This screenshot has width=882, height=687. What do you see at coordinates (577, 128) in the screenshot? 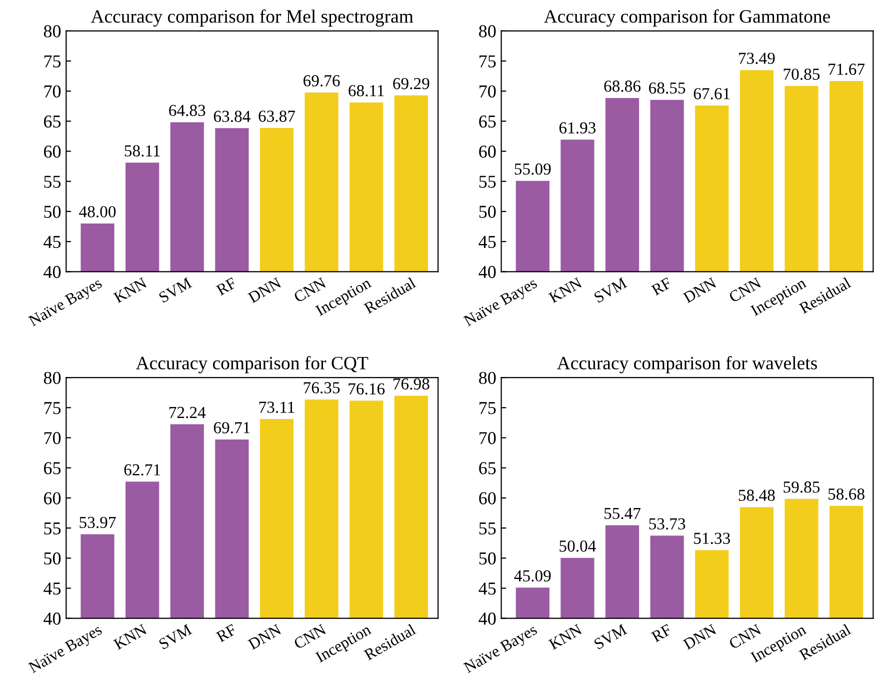
I see `data-label: 61.93` at bounding box center [577, 128].